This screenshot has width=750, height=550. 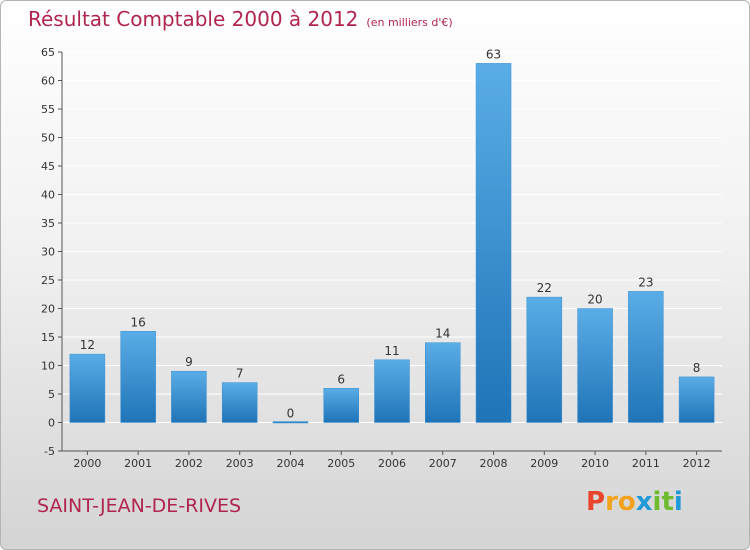 What do you see at coordinates (48, 223) in the screenshot?
I see `y-tick-label: 35` at bounding box center [48, 223].